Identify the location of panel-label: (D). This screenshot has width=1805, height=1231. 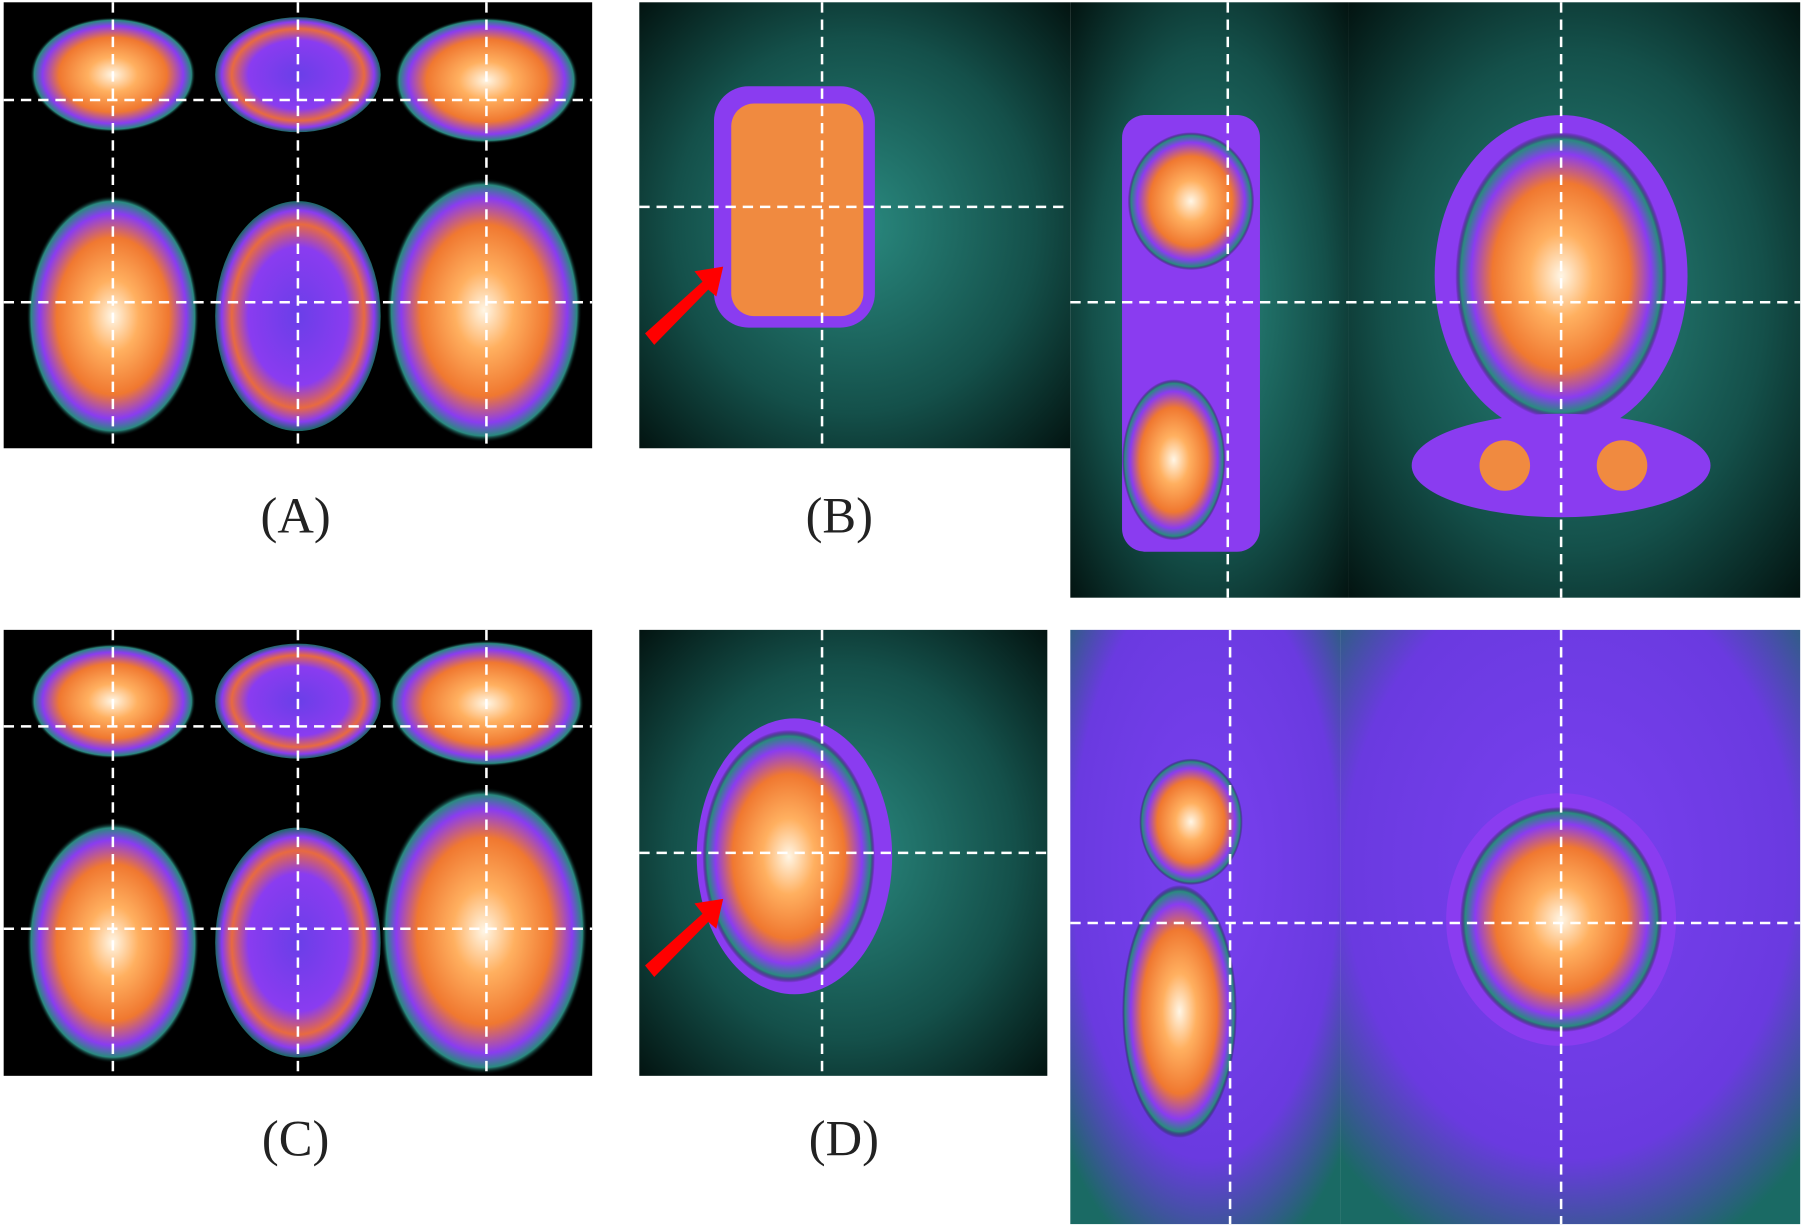
(844, 1138).